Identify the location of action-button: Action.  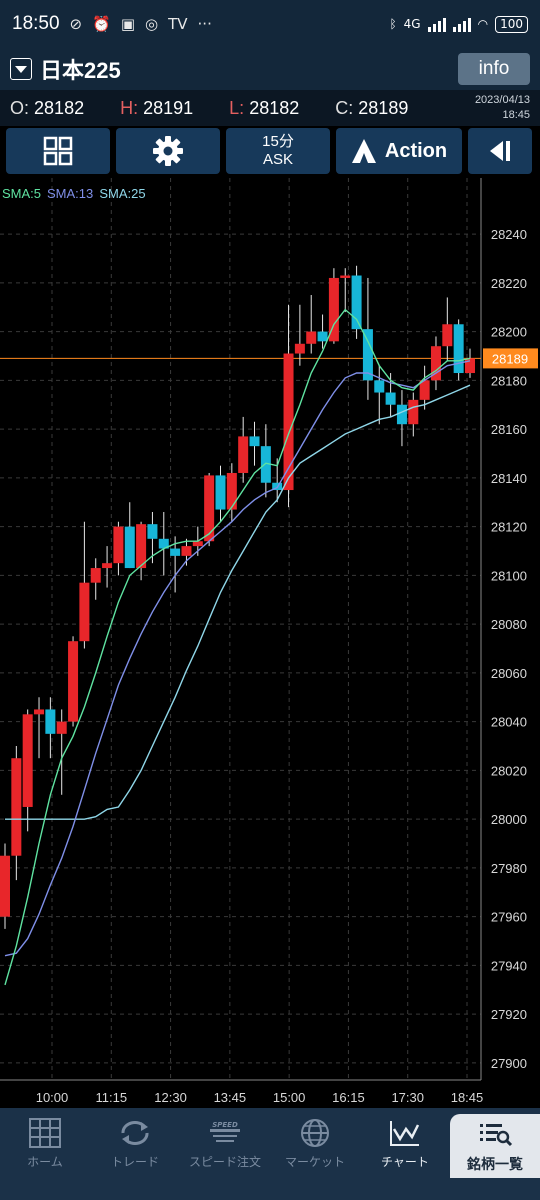
(399, 151).